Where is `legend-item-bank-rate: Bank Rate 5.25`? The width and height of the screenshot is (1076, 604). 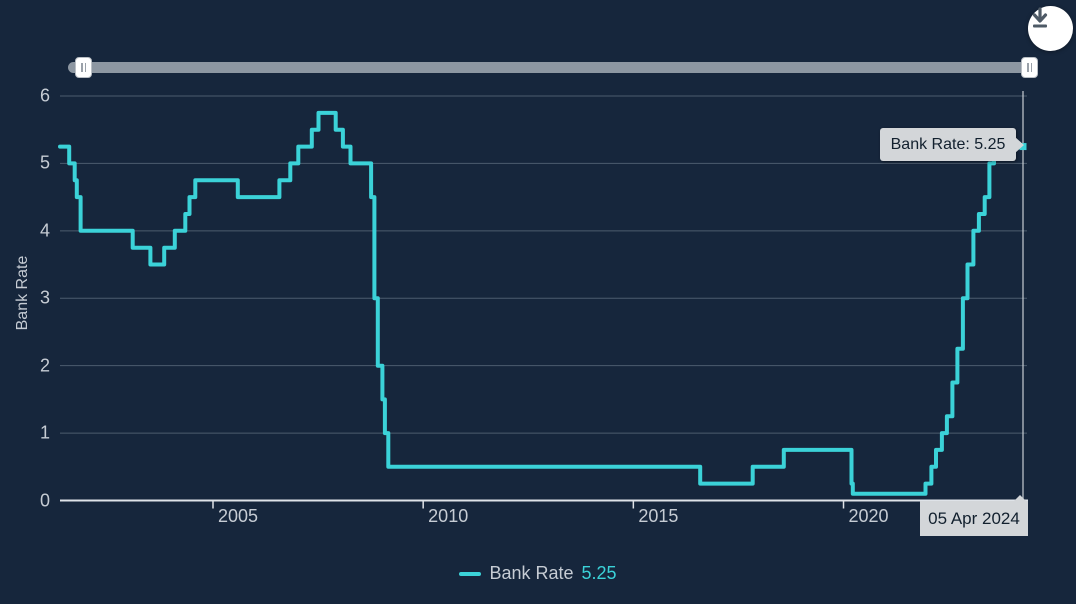
legend-item-bank-rate: Bank Rate 5.25 is located at coordinates (538, 573).